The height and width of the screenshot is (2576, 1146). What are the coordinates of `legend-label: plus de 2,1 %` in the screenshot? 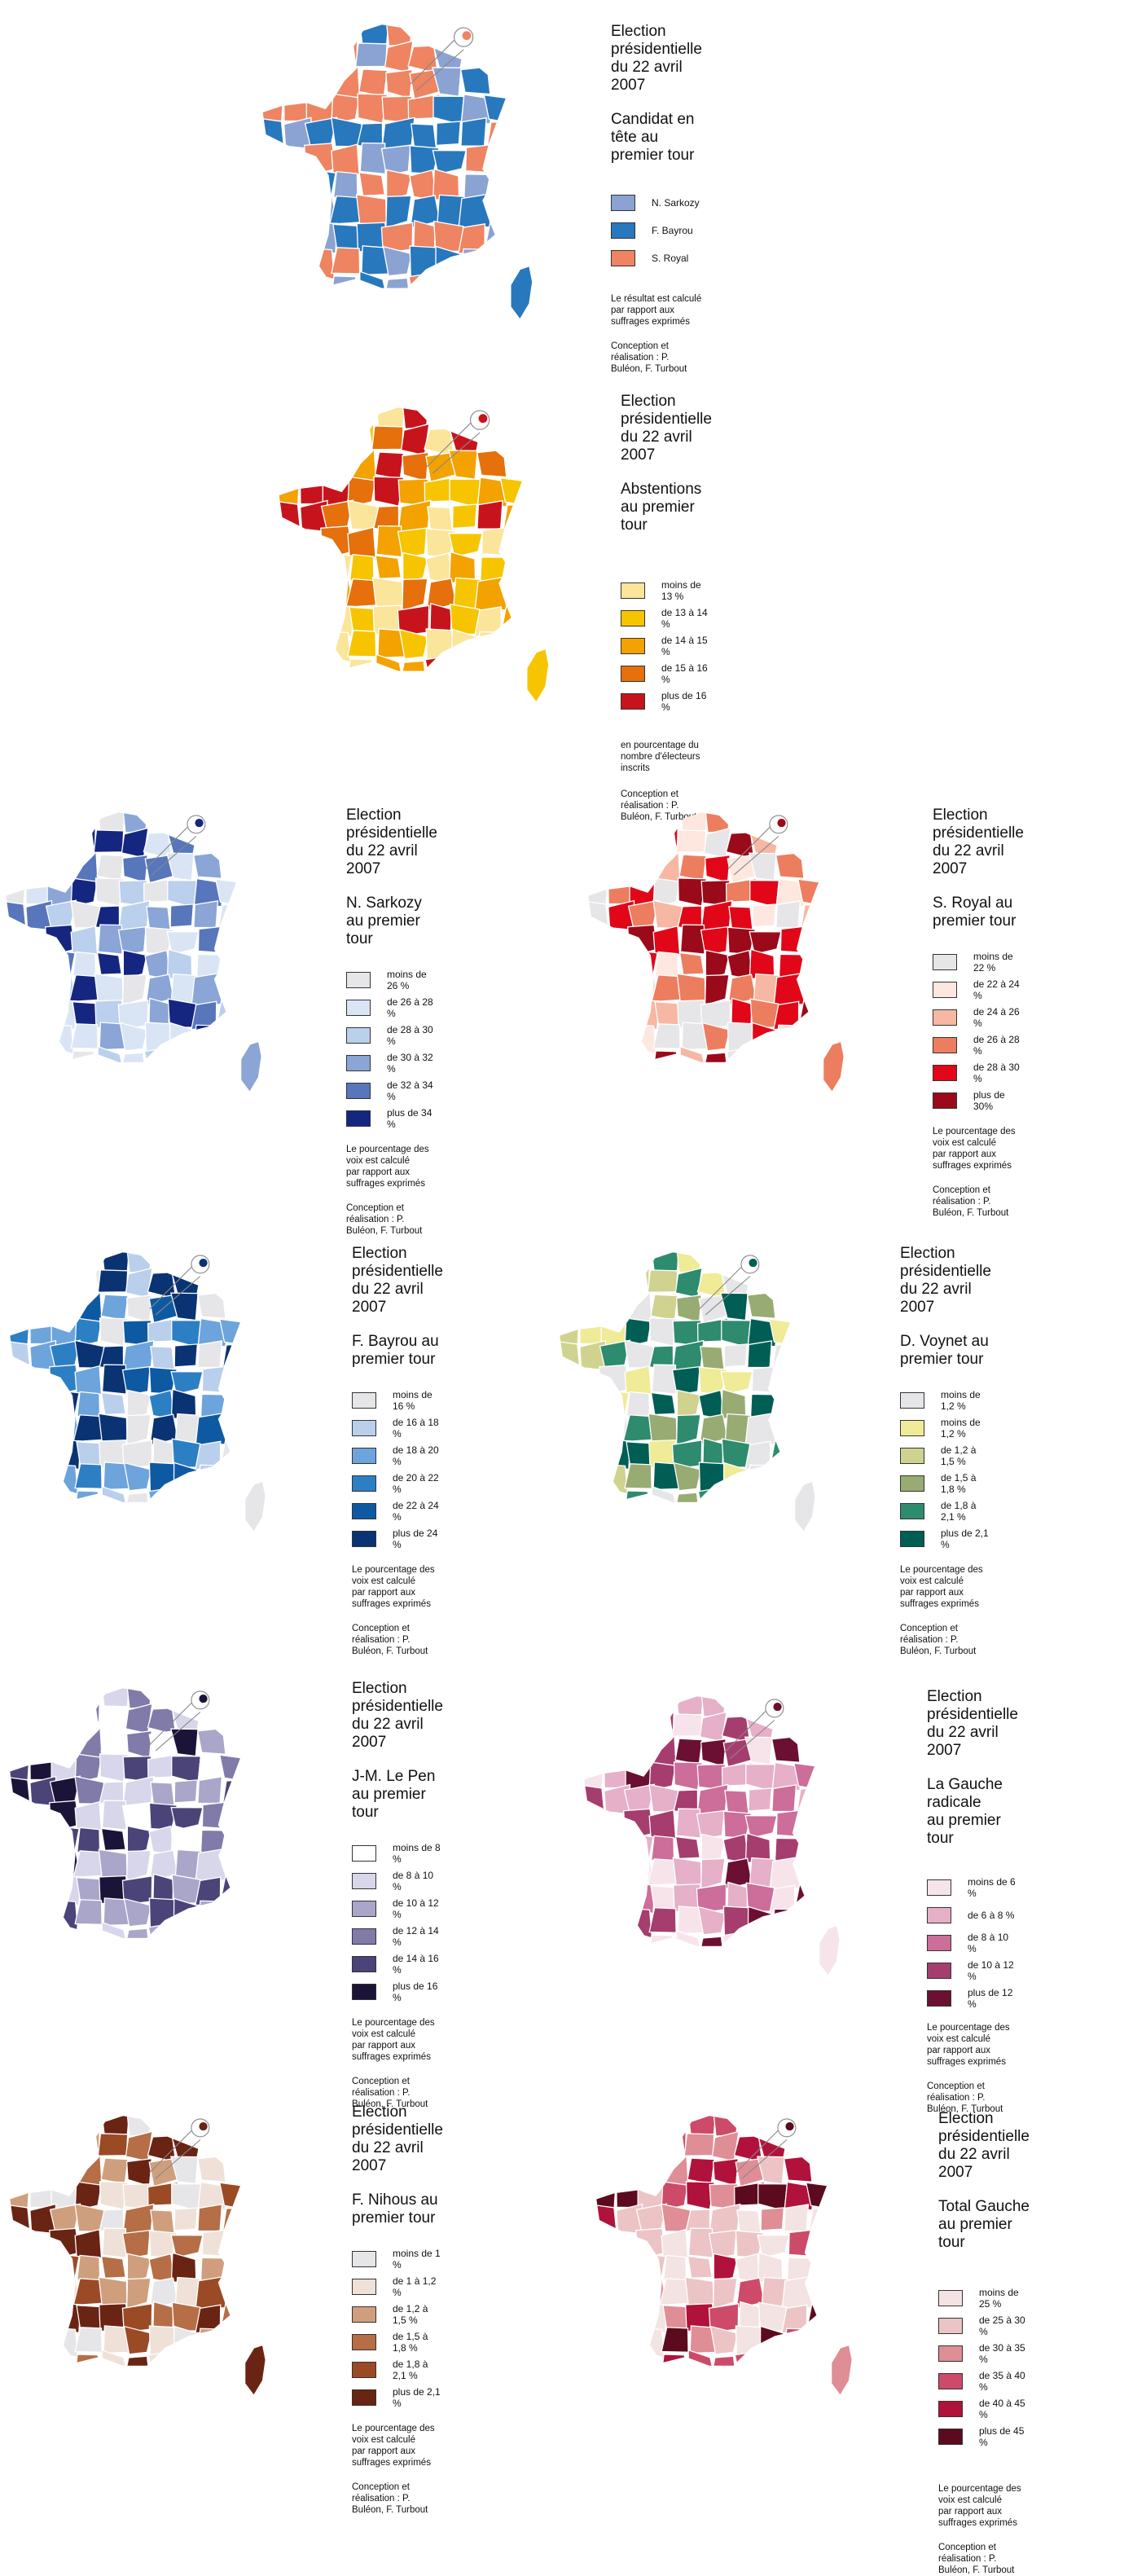 It's located at (417, 2397).